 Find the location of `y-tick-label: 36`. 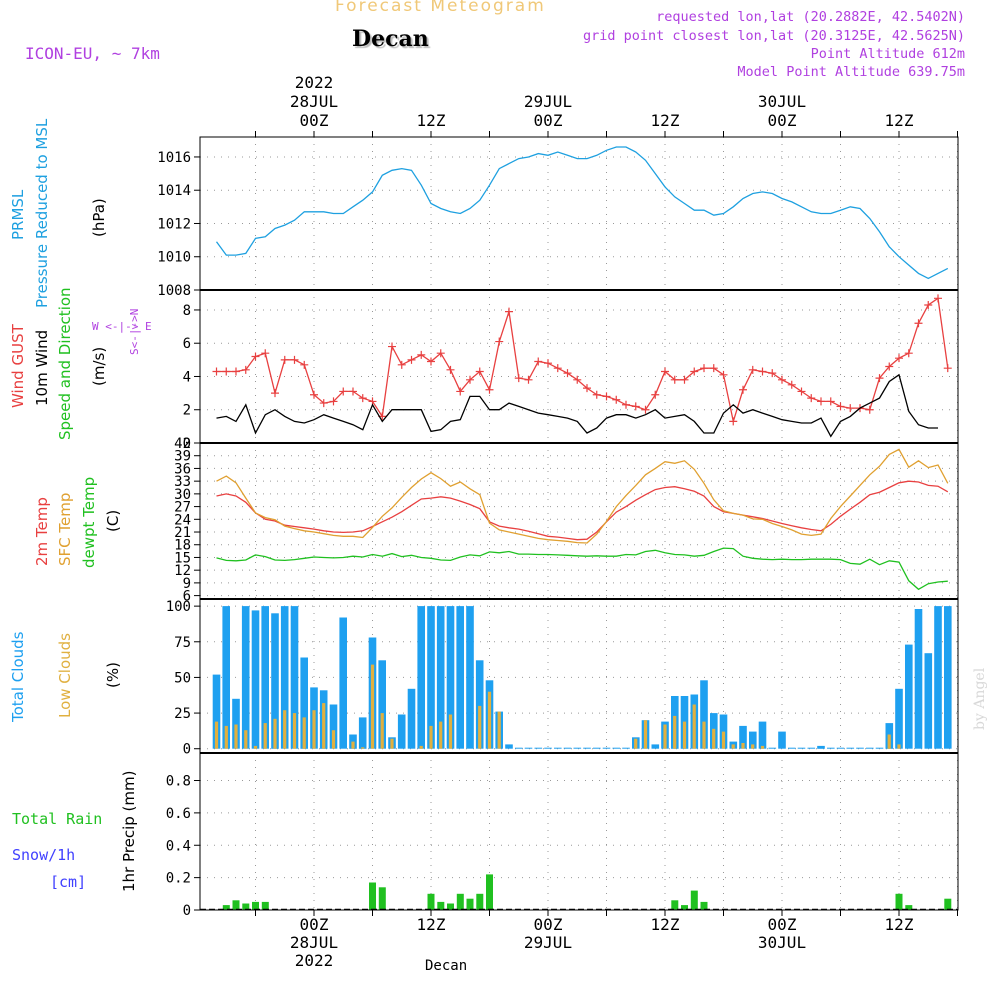

y-tick-label: 36 is located at coordinates (182, 469).